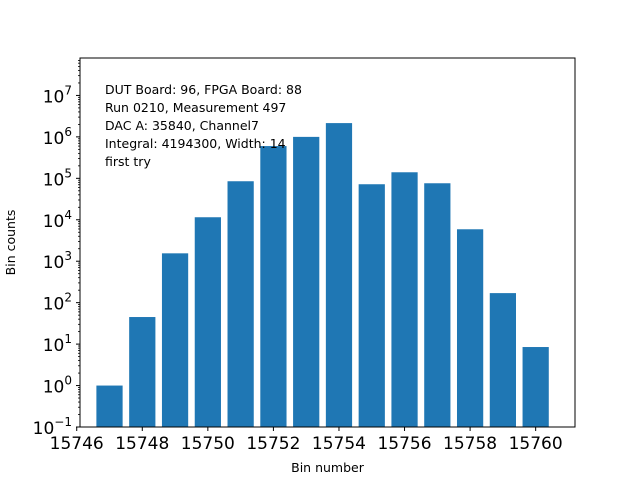 The width and height of the screenshot is (640, 484). Describe the element at coordinates (470, 444) in the screenshot. I see `x-tick-label: 15758` at that location.